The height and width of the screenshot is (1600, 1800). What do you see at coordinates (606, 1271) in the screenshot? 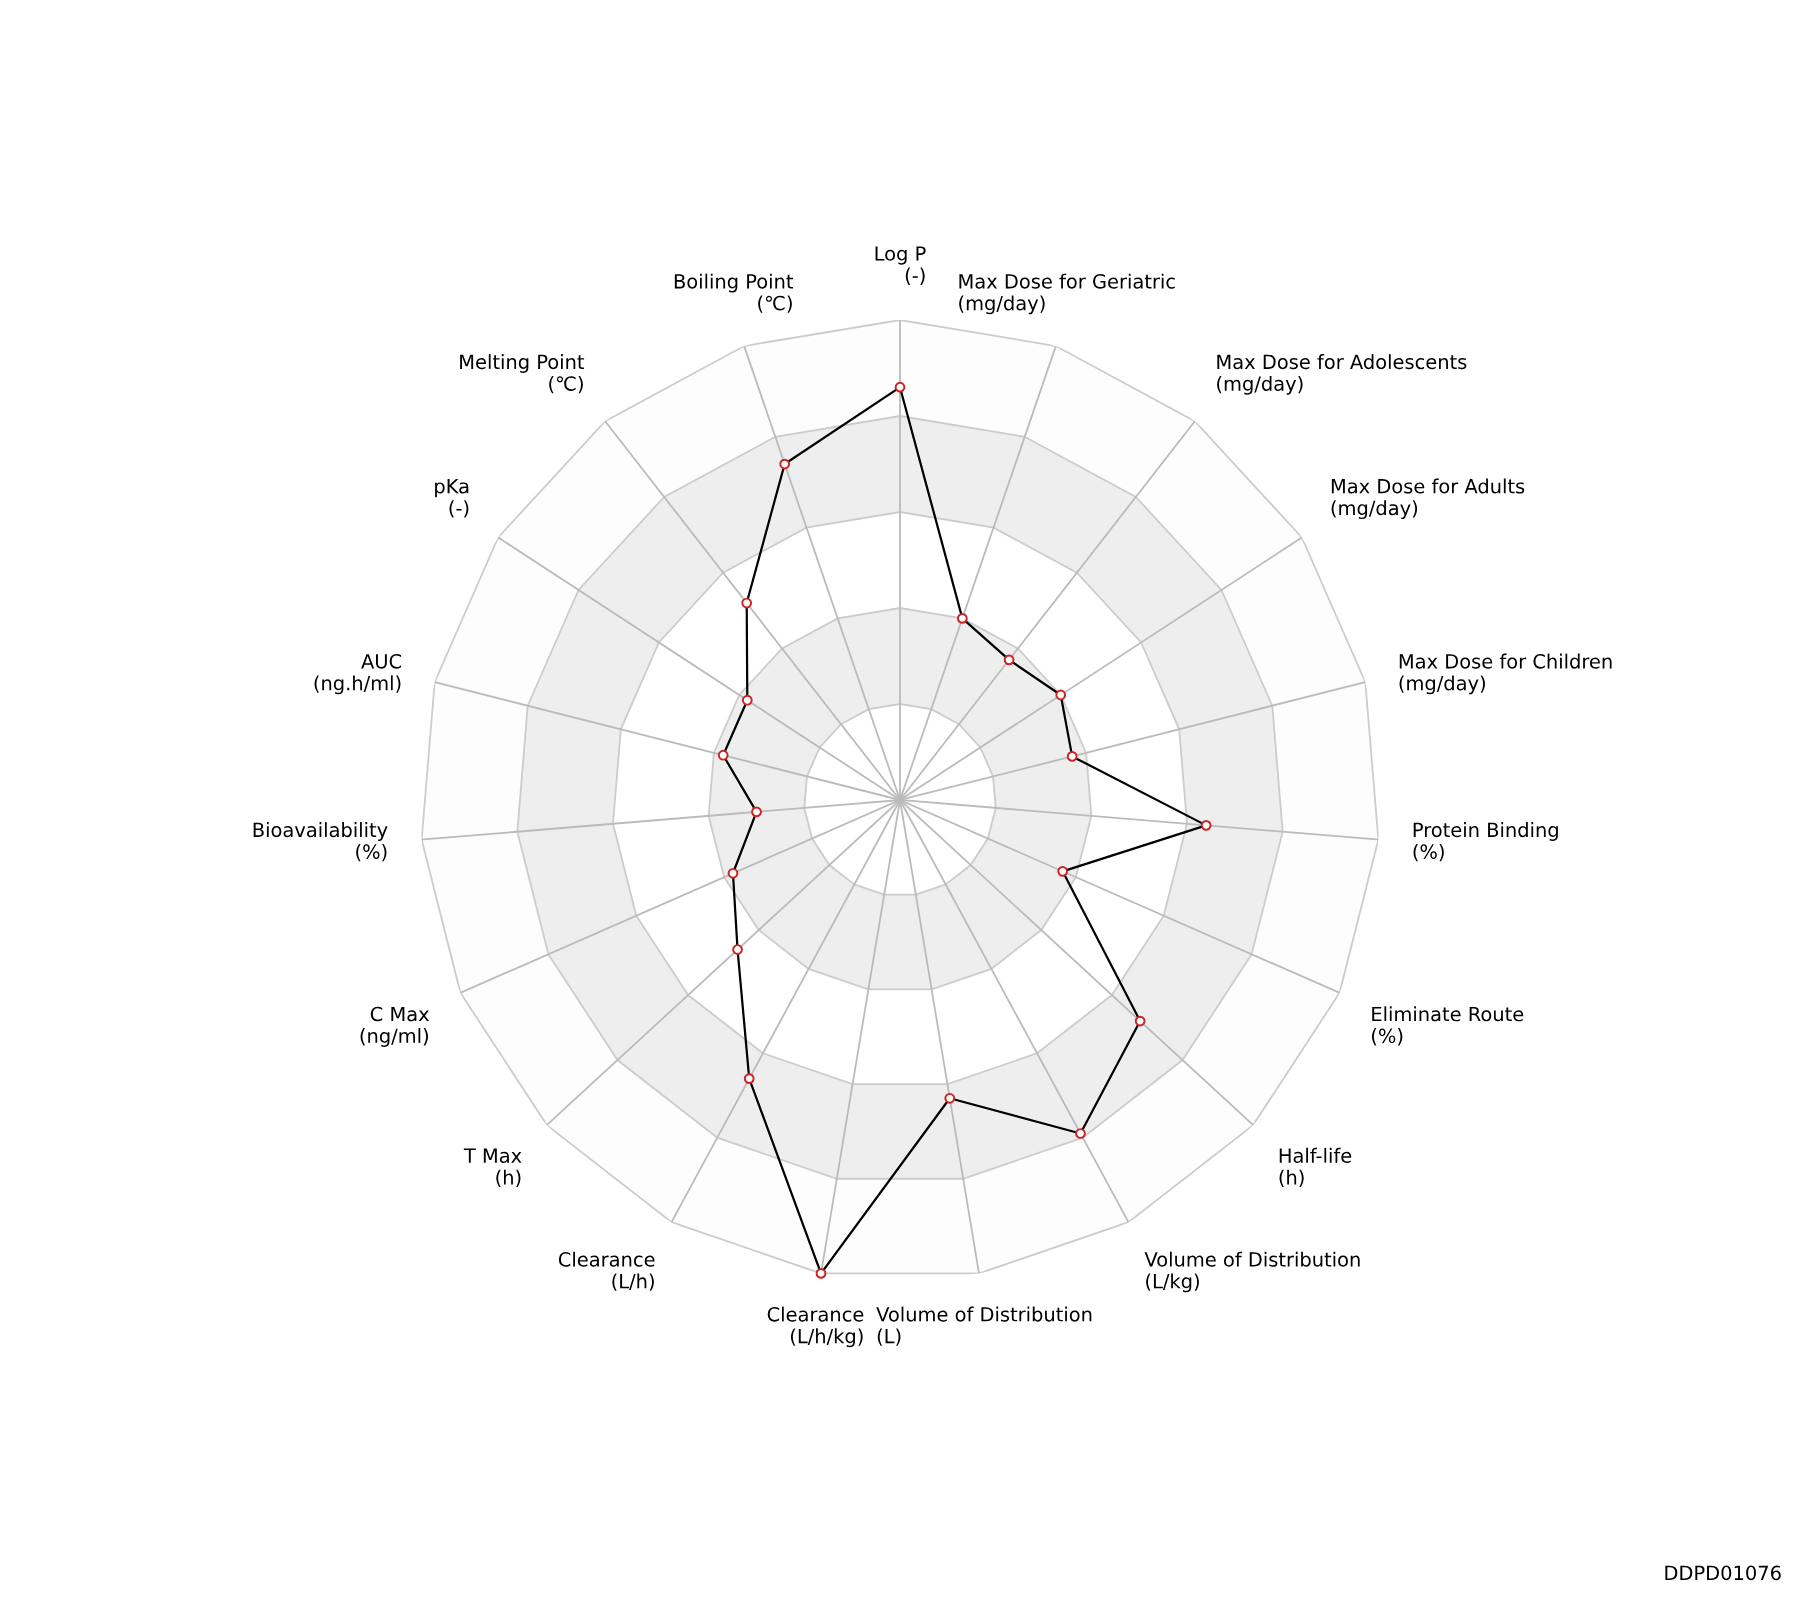
I see `spoke-label: Clearance (L/h)` at bounding box center [606, 1271].